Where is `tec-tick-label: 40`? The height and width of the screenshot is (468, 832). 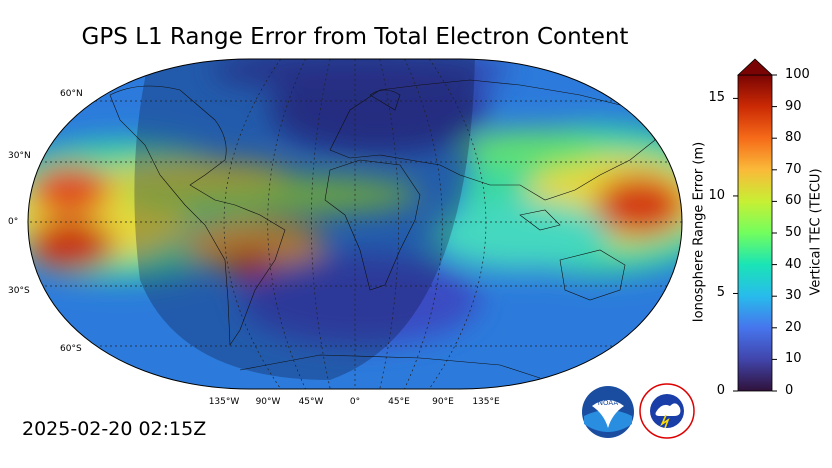 tec-tick-label: 40 is located at coordinates (793, 264).